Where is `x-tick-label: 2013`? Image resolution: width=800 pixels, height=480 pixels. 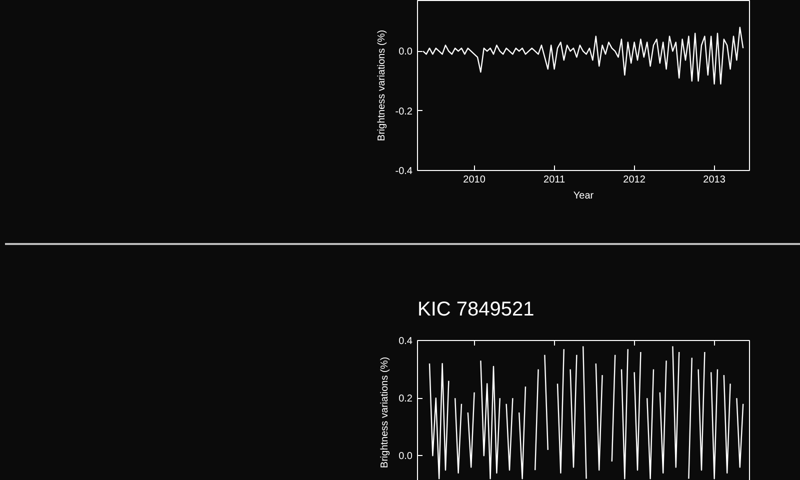 x-tick-label: 2013 is located at coordinates (714, 180).